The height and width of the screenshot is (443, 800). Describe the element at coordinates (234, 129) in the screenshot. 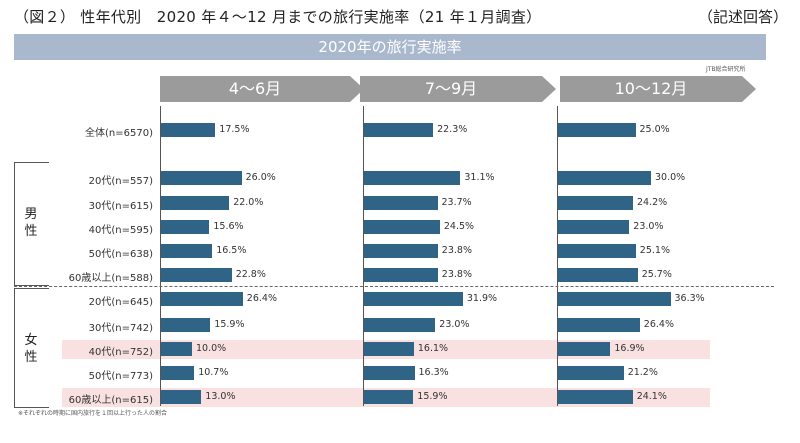

I see `data-label: 17.5%` at that location.